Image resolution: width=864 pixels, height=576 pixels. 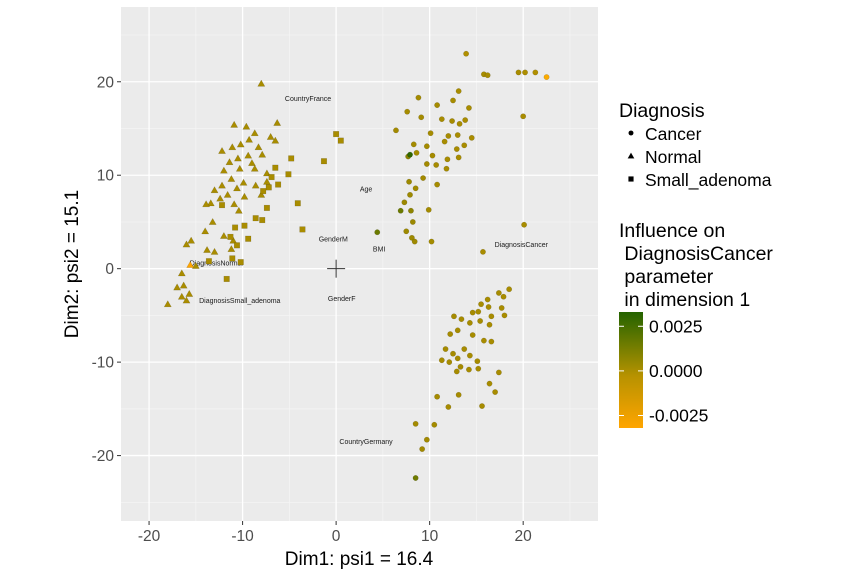 What do you see at coordinates (239, 301) in the screenshot?
I see `annotation-label: DiagnosisSmall_adenoma` at bounding box center [239, 301].